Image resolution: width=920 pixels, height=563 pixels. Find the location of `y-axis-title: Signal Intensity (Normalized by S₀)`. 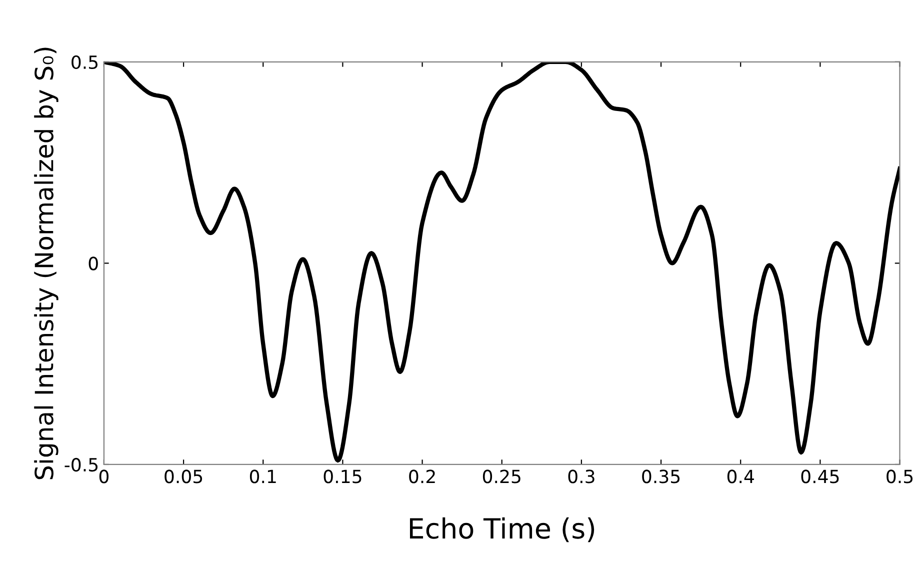

y-axis-title: Signal Intensity (Normalized by S₀) is located at coordinates (46, 264).